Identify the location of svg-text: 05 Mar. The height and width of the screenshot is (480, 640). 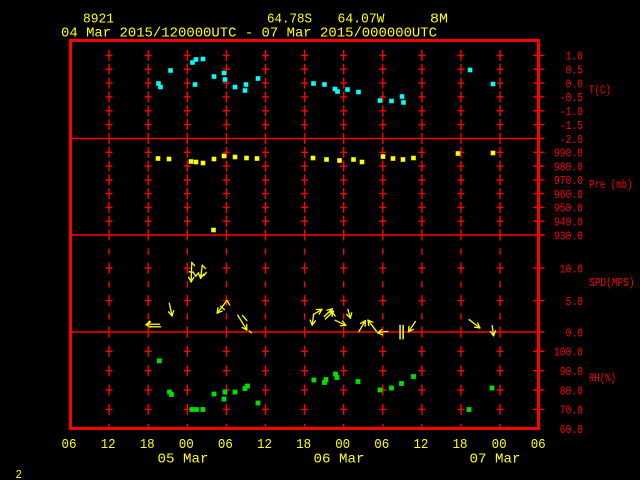
(183, 459).